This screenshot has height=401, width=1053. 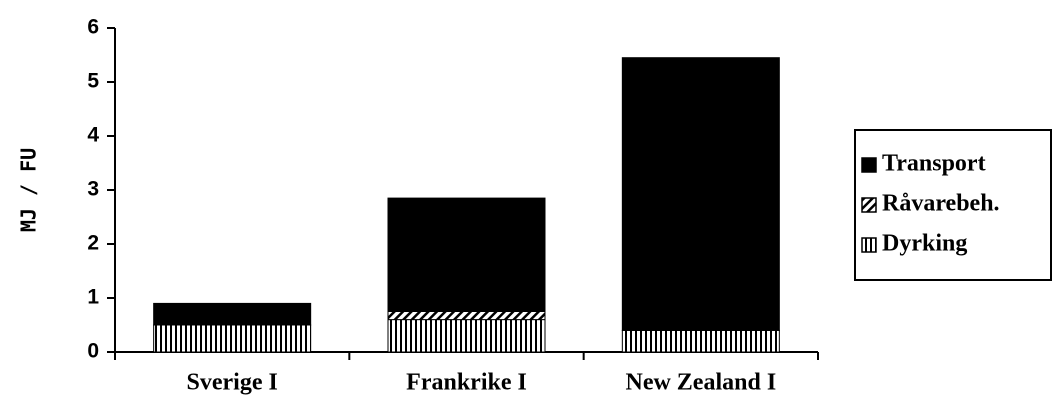 What do you see at coordinates (93, 243) in the screenshot?
I see `y-tick-label: 2` at bounding box center [93, 243].